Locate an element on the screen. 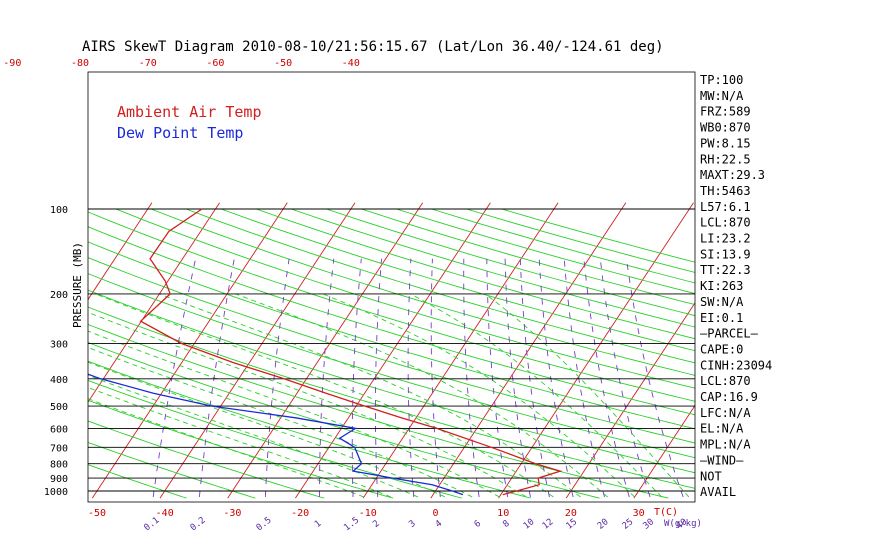 The image size is (870, 560). stat-item: MW:N/A is located at coordinates (722, 96).